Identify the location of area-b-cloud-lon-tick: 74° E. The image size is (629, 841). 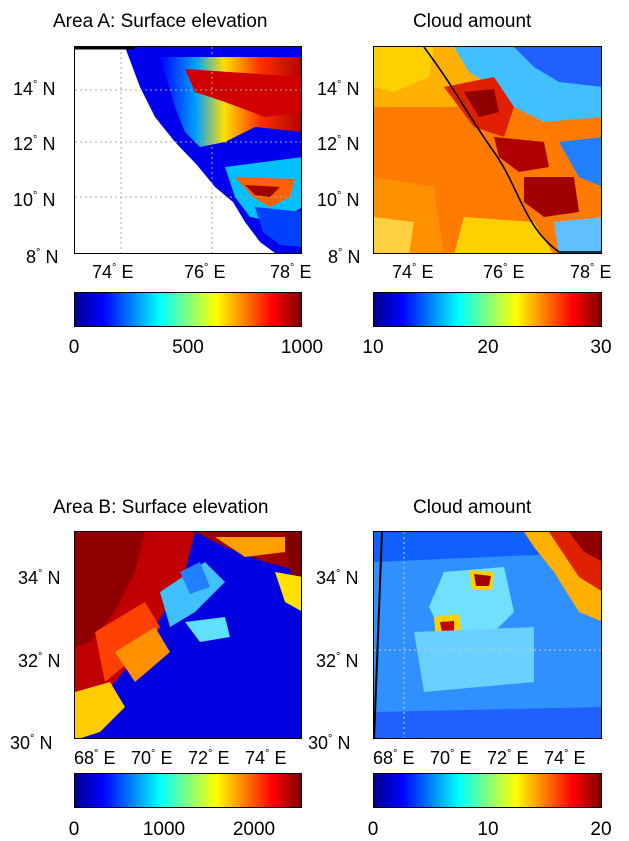
(565, 758).